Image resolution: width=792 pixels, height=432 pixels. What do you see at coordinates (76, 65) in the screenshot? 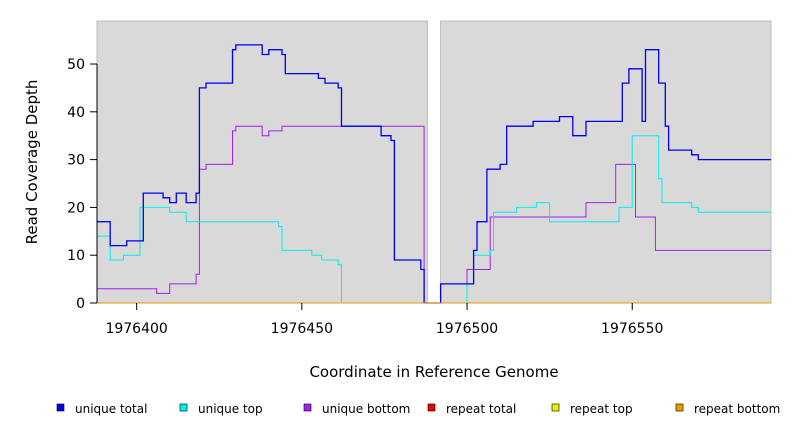
I see `y-tick-label: 50` at bounding box center [76, 65].